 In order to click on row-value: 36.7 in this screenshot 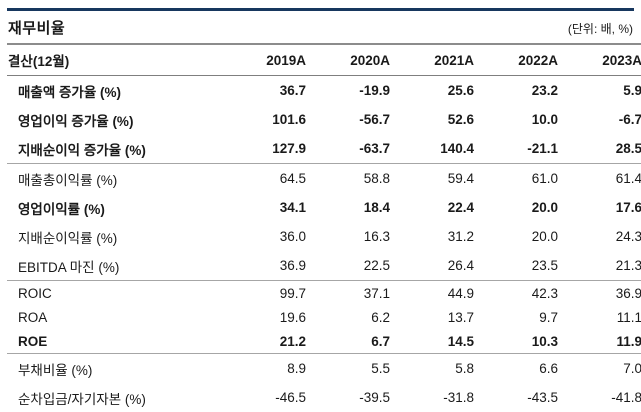, I will do `click(292, 90)`.